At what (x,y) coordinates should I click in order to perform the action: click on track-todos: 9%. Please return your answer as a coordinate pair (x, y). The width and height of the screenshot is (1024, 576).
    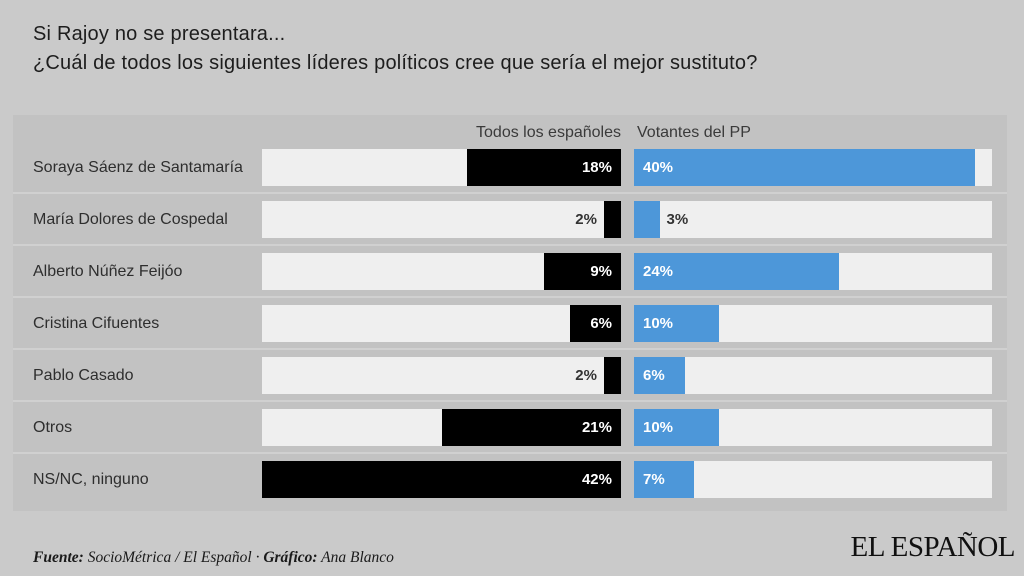
    Looking at the image, I should click on (441, 271).